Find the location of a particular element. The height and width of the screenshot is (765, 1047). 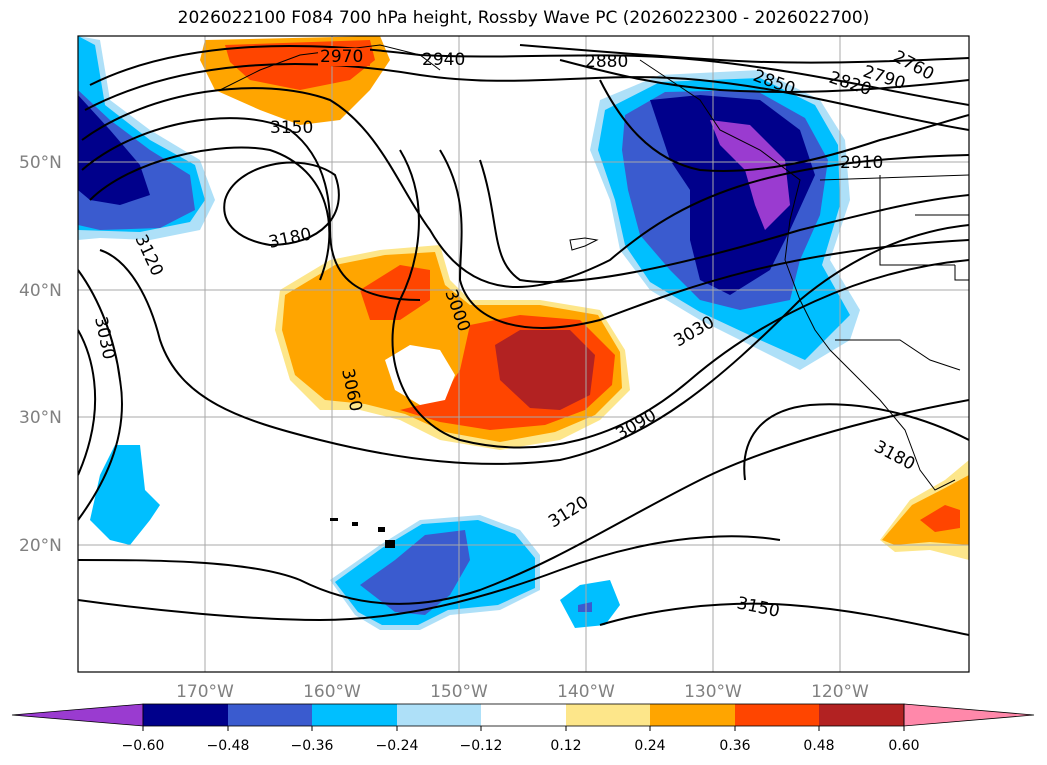

contour-label-2880: 2880 is located at coordinates (606, 62).